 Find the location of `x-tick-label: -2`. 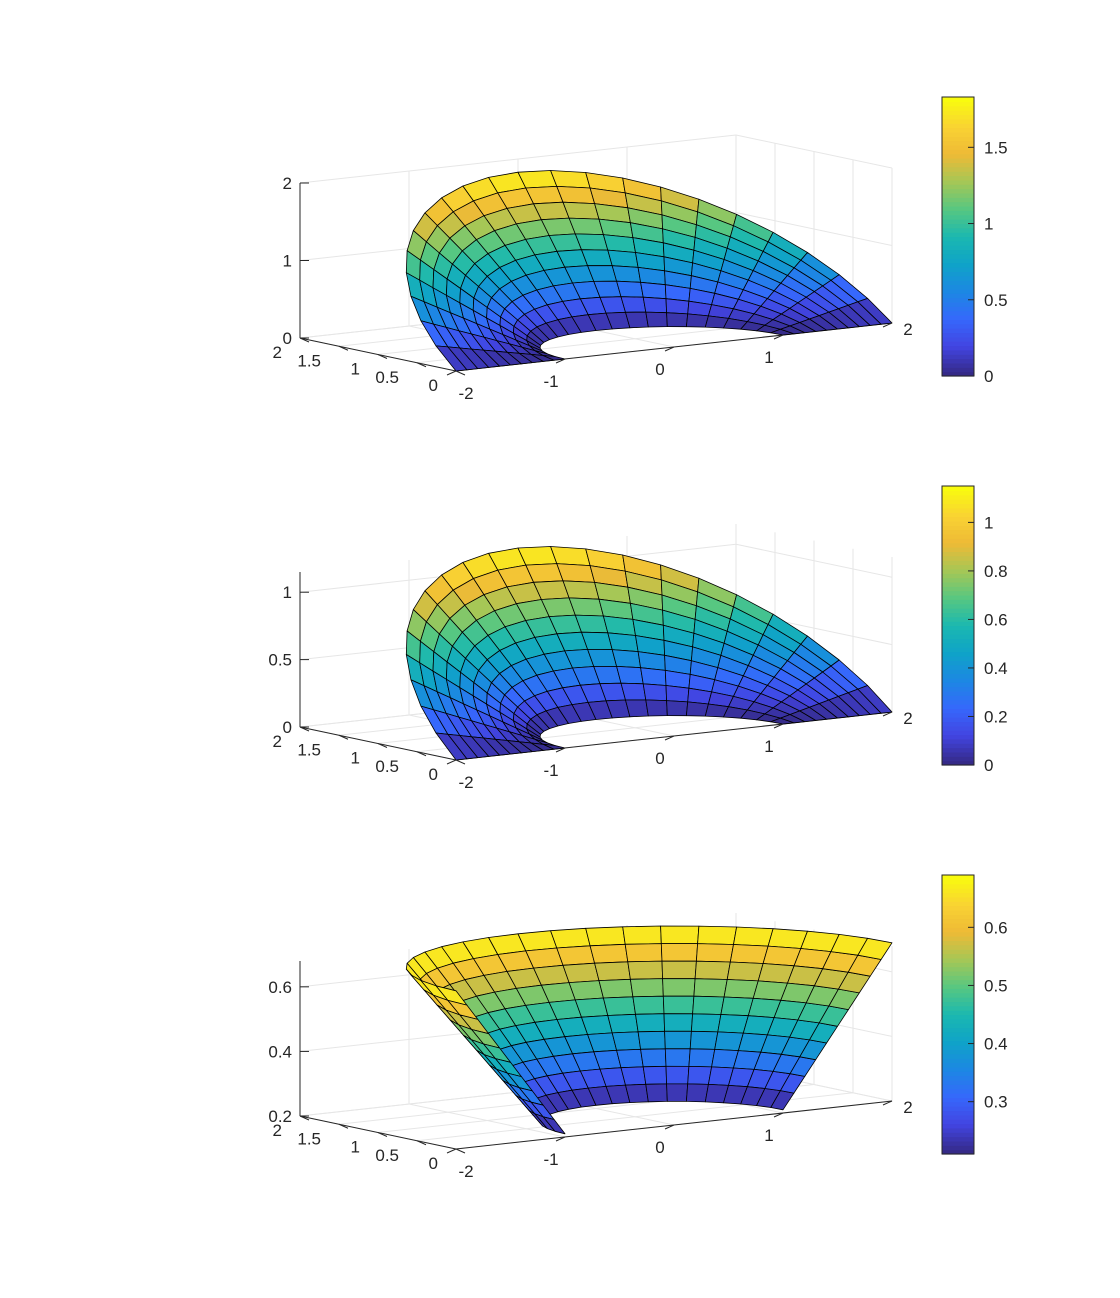

x-tick-label: -2 is located at coordinates (465, 393).